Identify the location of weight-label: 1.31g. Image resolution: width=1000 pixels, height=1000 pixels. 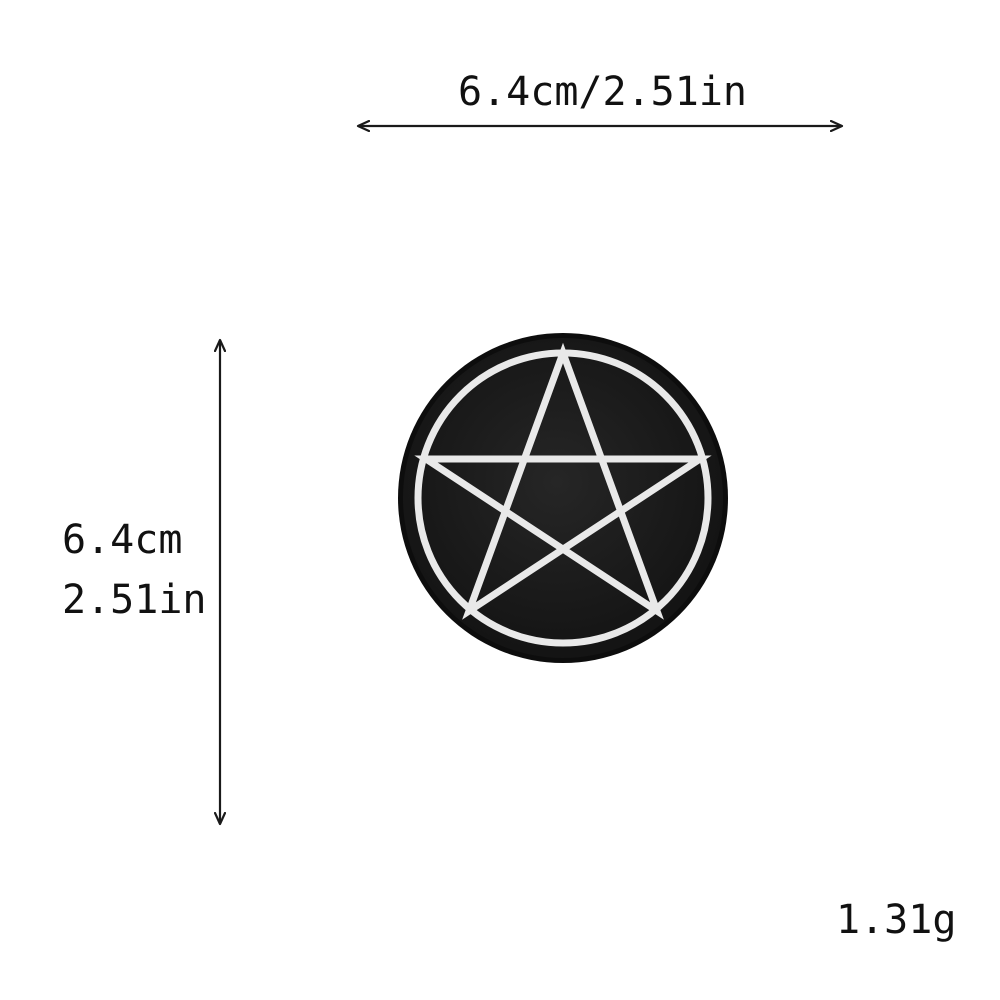
(896, 920).